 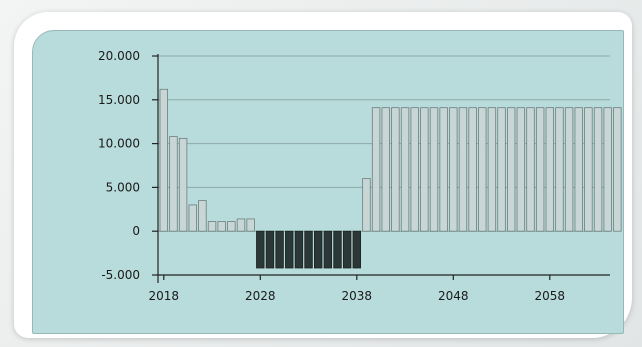 What do you see at coordinates (119, 56) in the screenshot?
I see `y-tick-label: 20.000` at bounding box center [119, 56].